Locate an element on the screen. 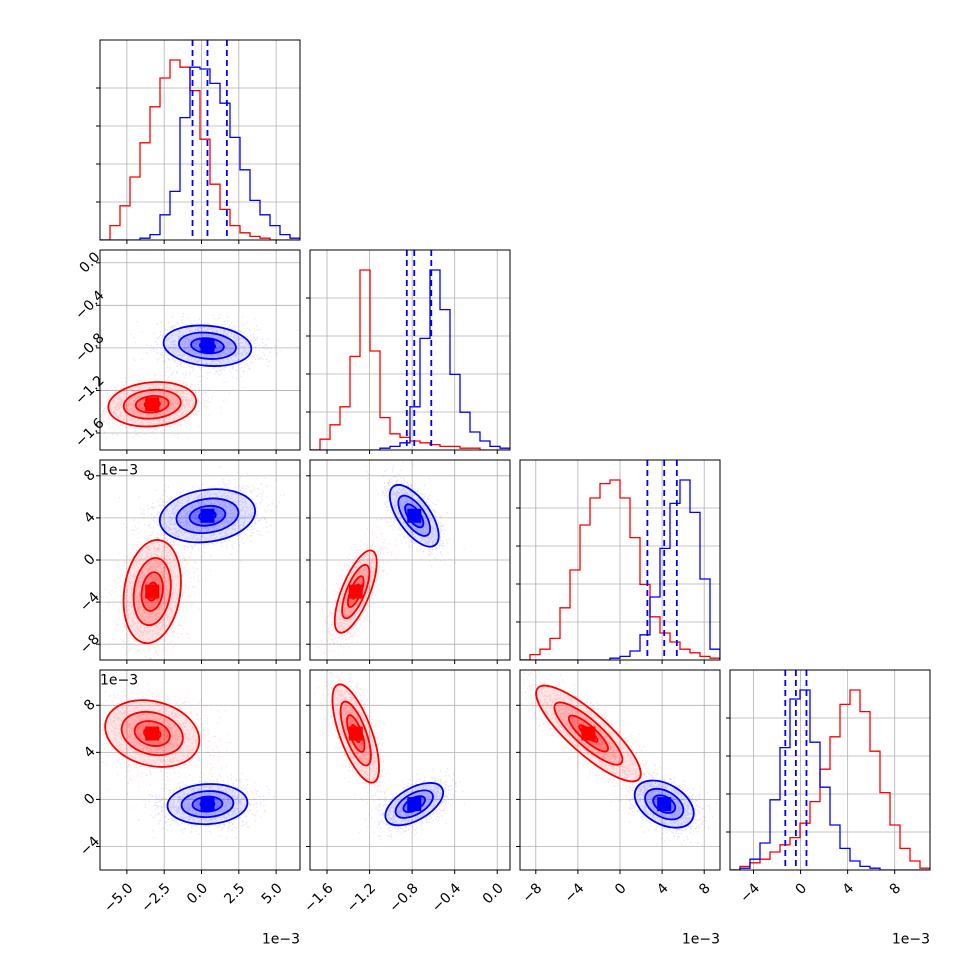  x-tick-label: −1.2 is located at coordinates (361, 897).